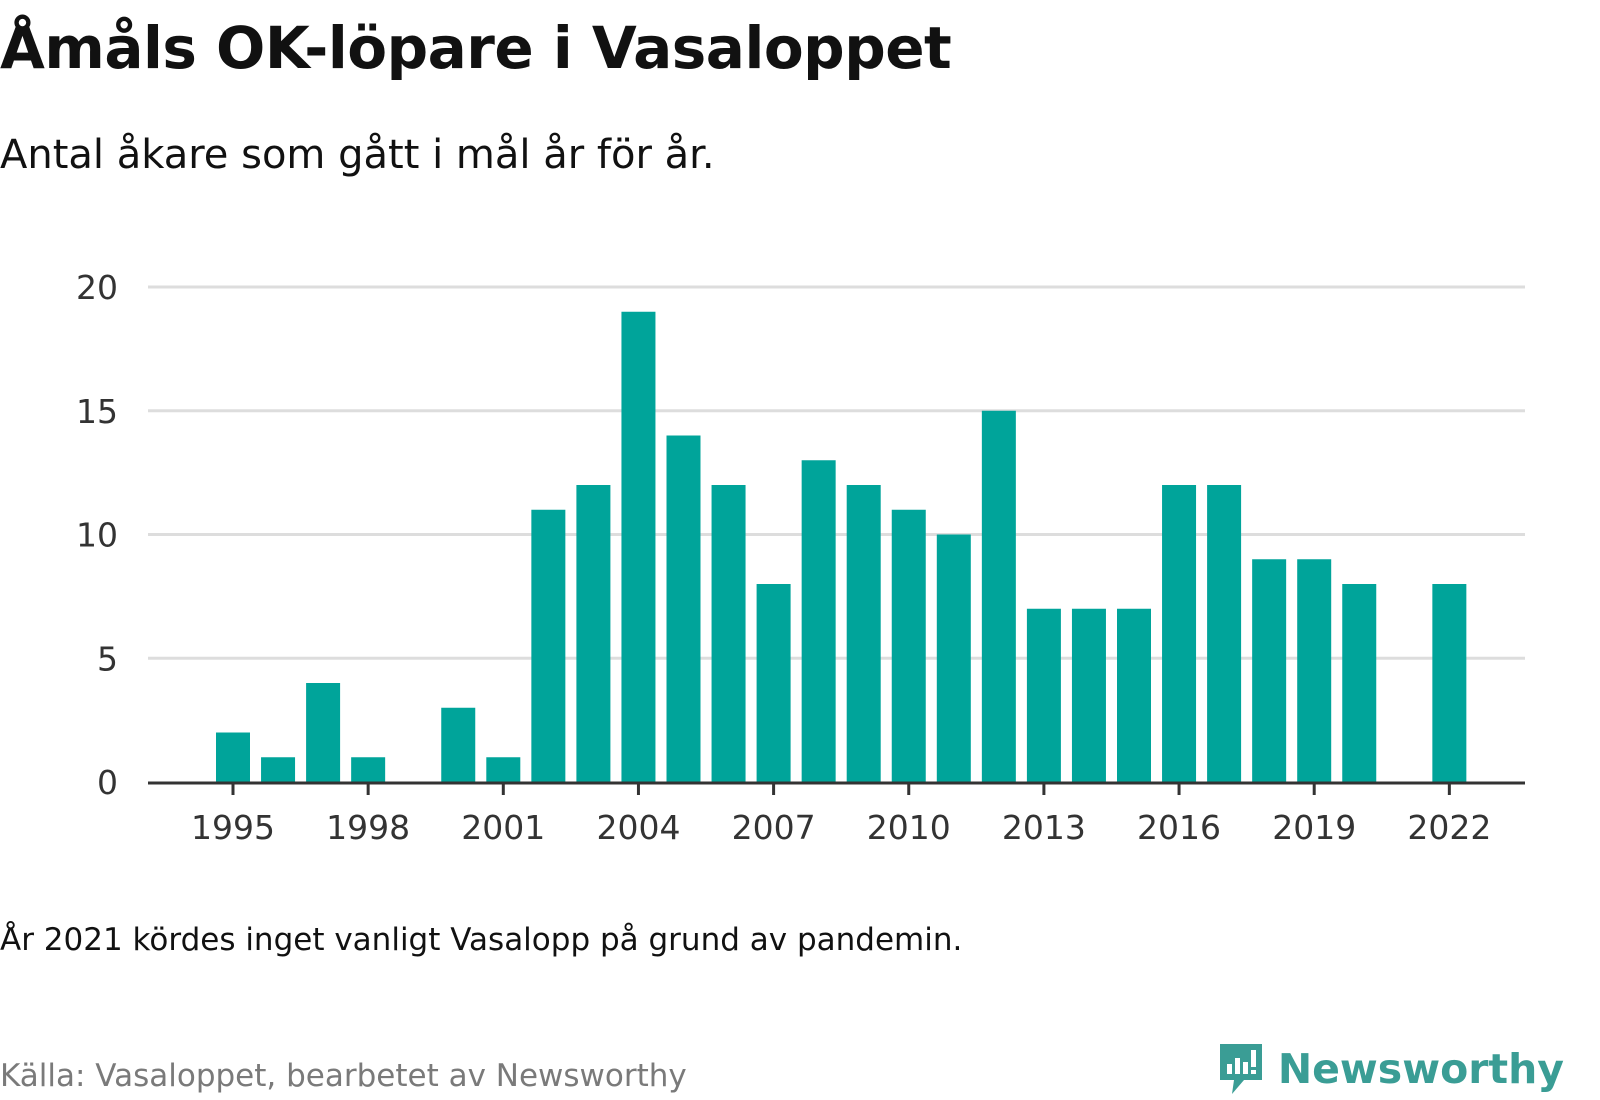 The image size is (1600, 1100). What do you see at coordinates (458, 744) in the screenshot?
I see `bar-2000` at bounding box center [458, 744].